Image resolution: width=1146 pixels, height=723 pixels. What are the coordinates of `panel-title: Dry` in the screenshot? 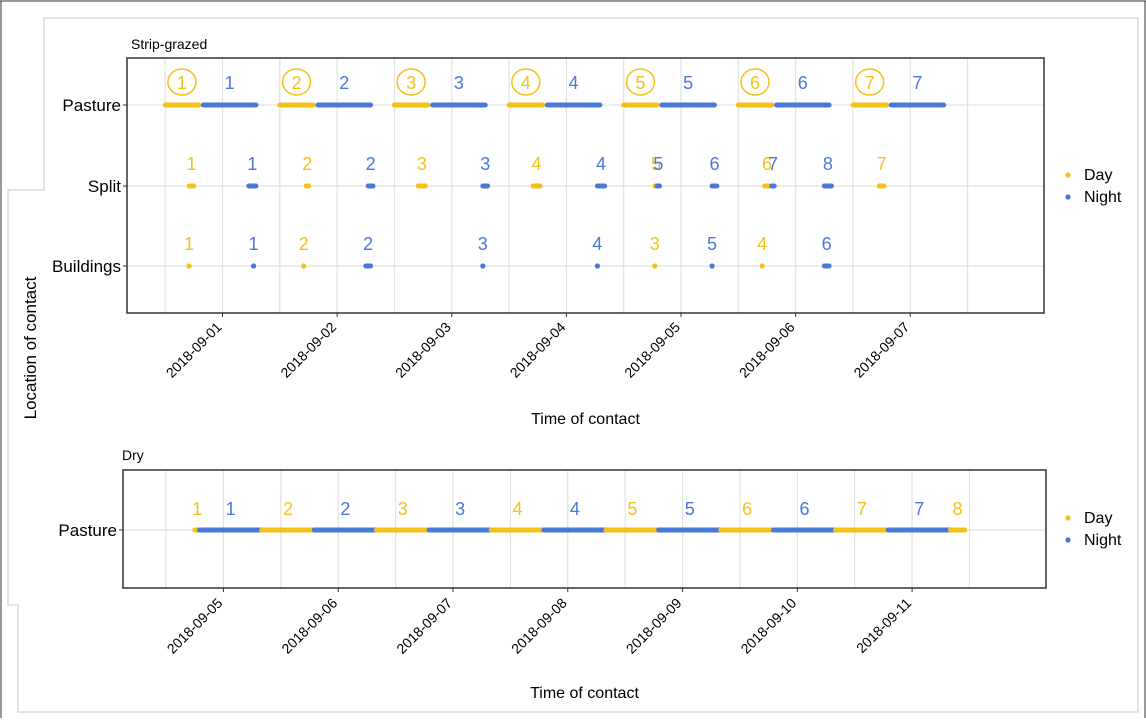 It's located at (133, 455).